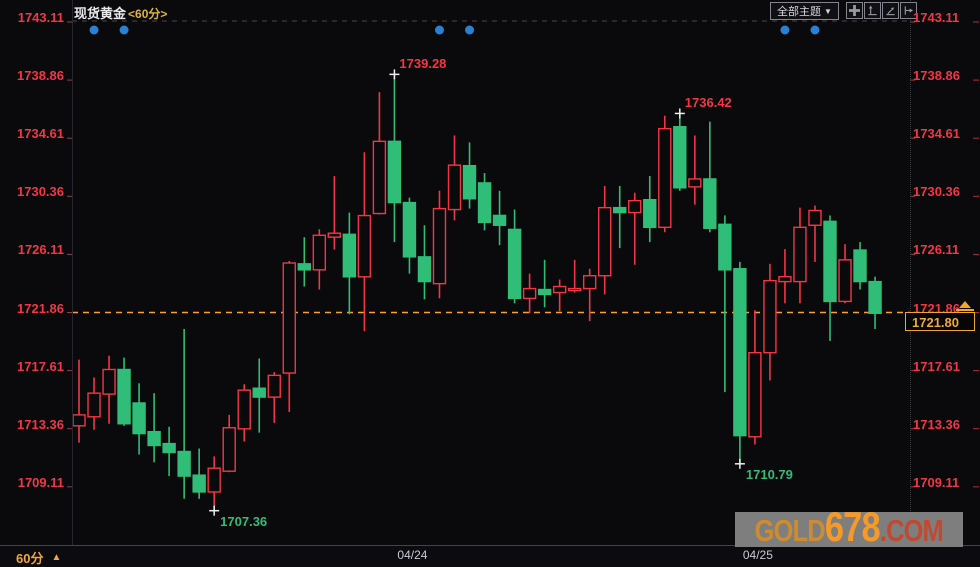 The image size is (980, 567). What do you see at coordinates (412, 555) in the screenshot?
I see `x-axis-date-label: 04/24` at bounding box center [412, 555].